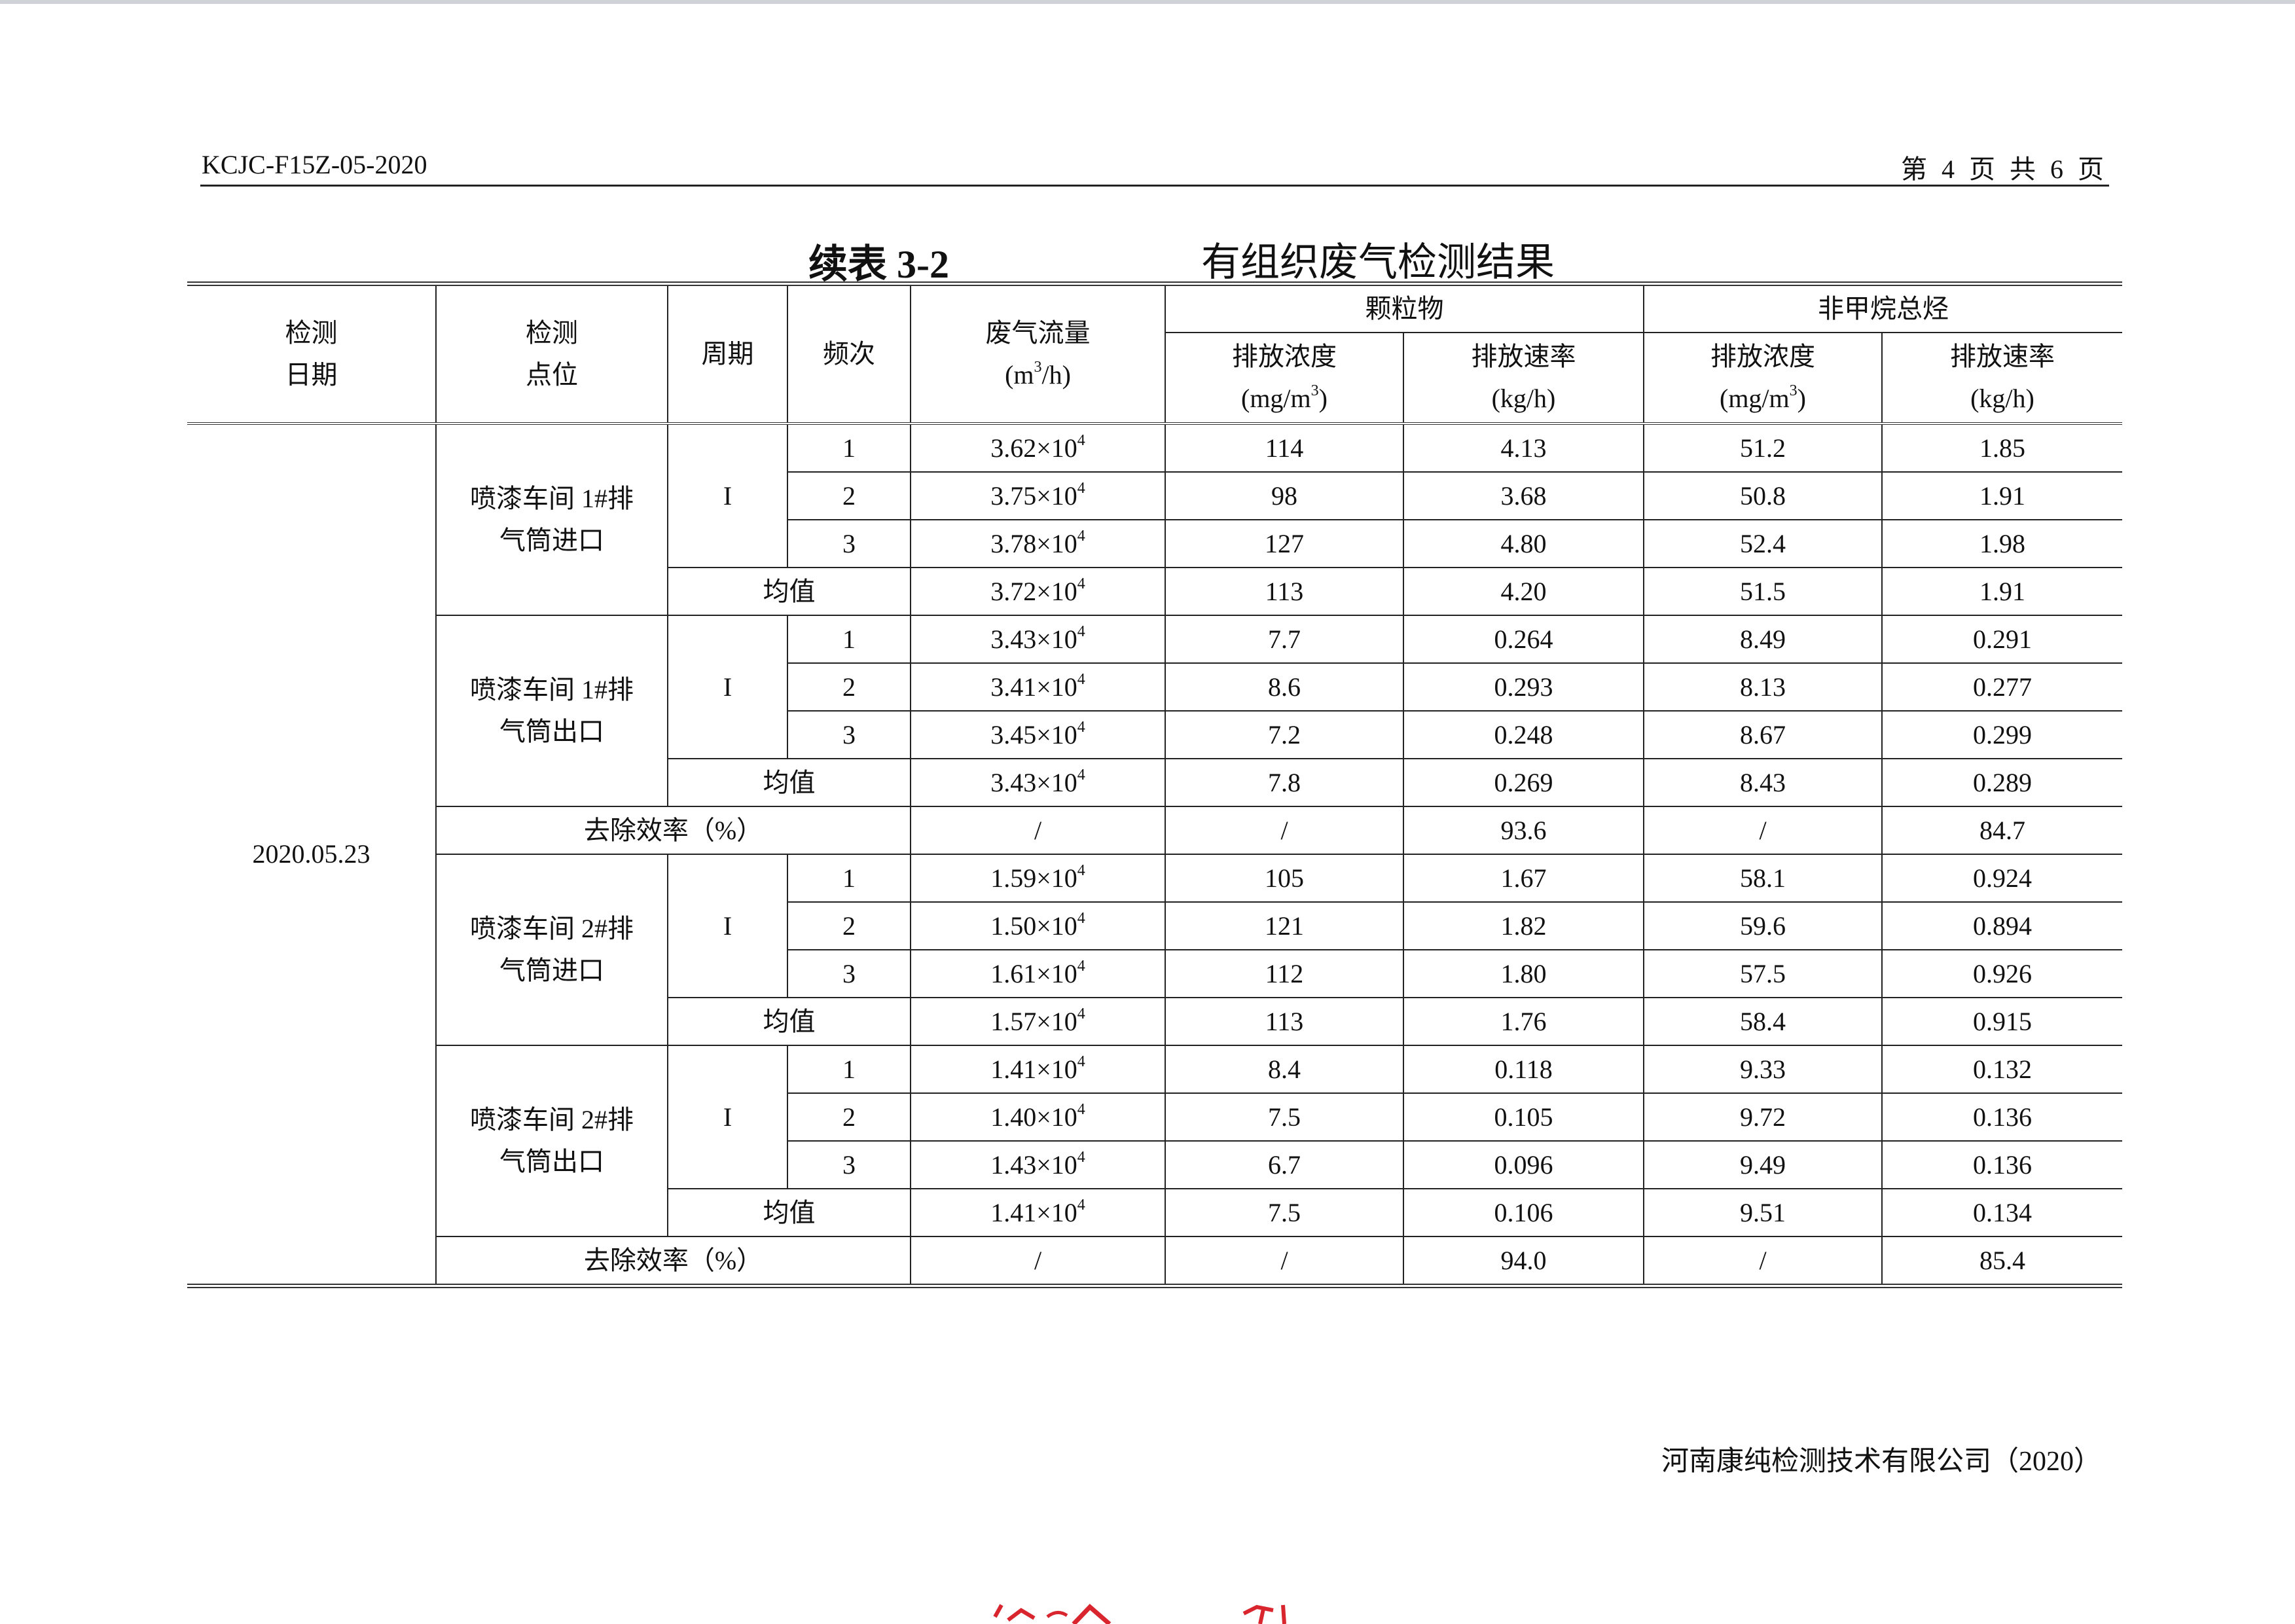 This screenshot has width=2295, height=1624. I want to click on table-row: 2 3.41×104 8.6 0.293 8.13 0.277, so click(1154, 687).